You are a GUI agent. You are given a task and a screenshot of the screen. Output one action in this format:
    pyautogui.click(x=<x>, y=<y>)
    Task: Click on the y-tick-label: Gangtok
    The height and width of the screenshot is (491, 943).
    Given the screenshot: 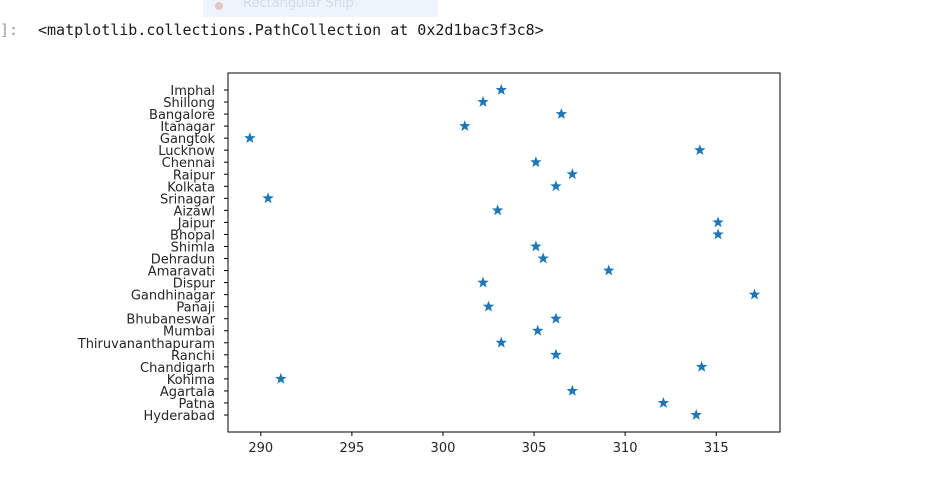 What is the action you would take?
    pyautogui.click(x=188, y=139)
    